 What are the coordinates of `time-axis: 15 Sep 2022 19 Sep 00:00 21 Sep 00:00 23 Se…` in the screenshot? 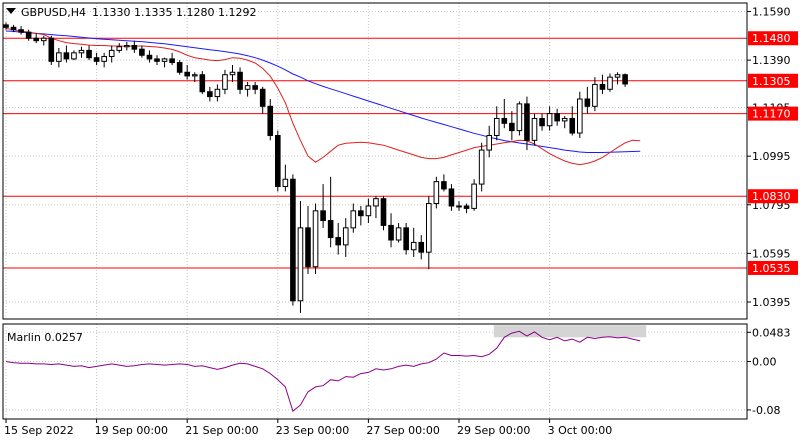 It's located at (308, 428).